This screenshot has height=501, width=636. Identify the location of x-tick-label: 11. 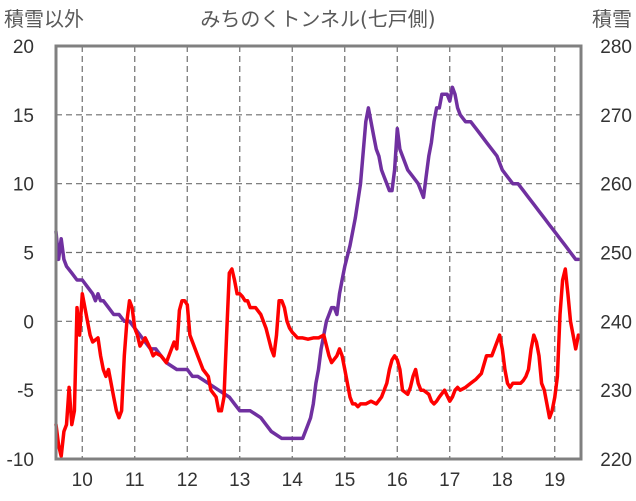
(135, 480).